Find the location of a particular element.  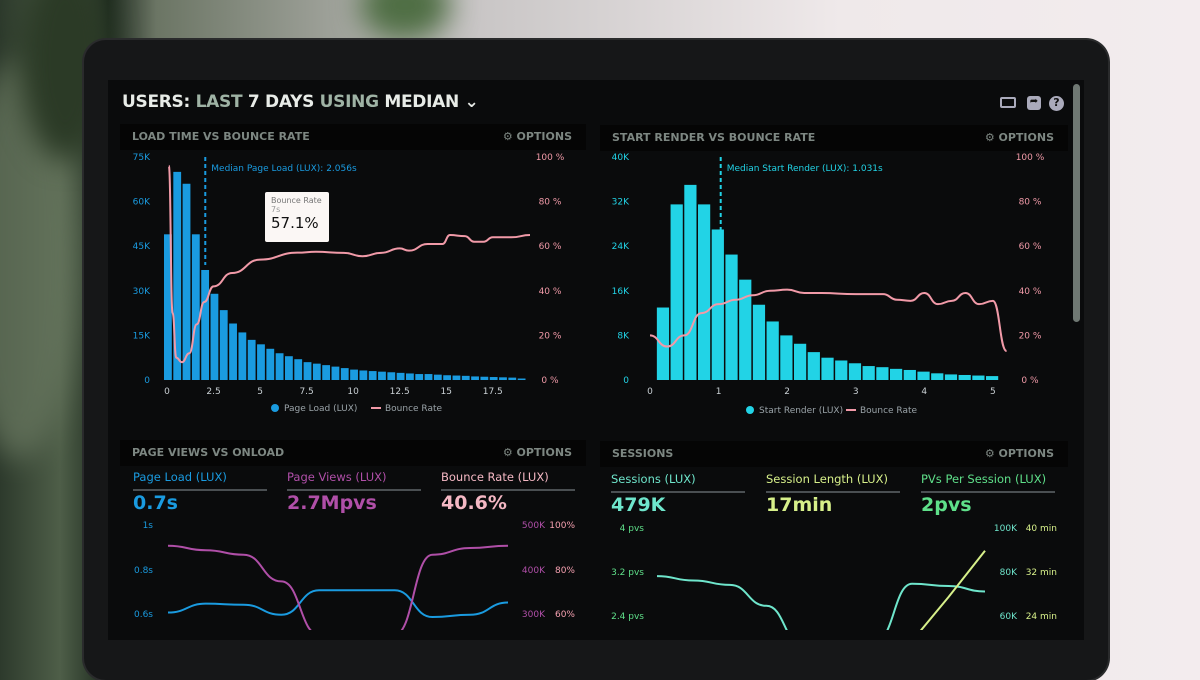

scrollbar is located at coordinates (1076, 203).